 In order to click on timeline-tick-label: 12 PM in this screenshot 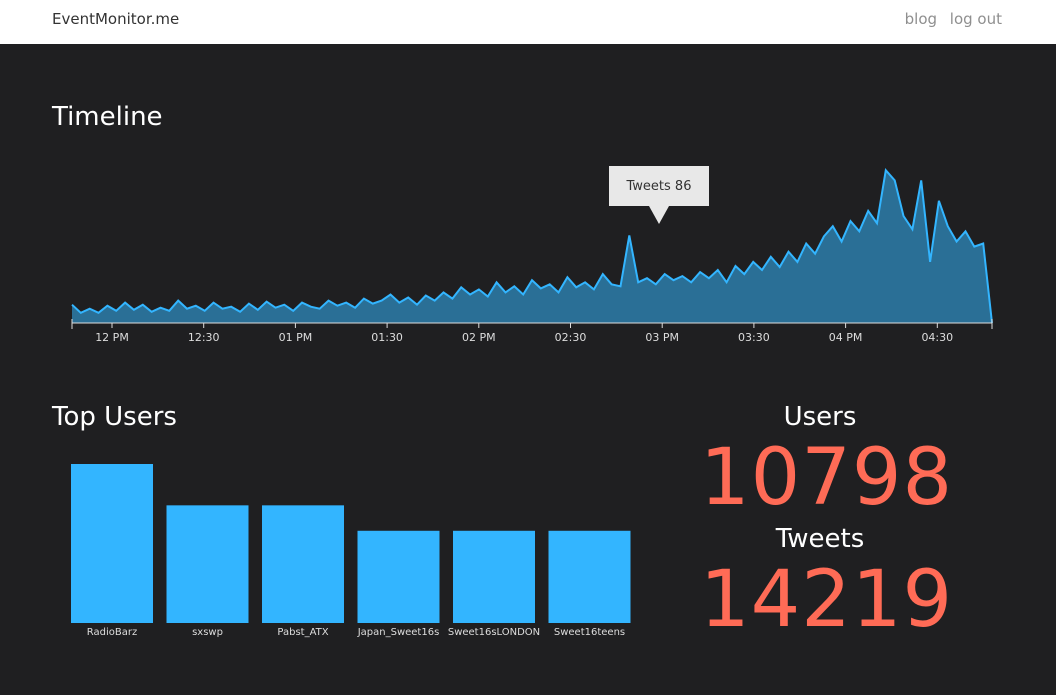, I will do `click(112, 337)`.